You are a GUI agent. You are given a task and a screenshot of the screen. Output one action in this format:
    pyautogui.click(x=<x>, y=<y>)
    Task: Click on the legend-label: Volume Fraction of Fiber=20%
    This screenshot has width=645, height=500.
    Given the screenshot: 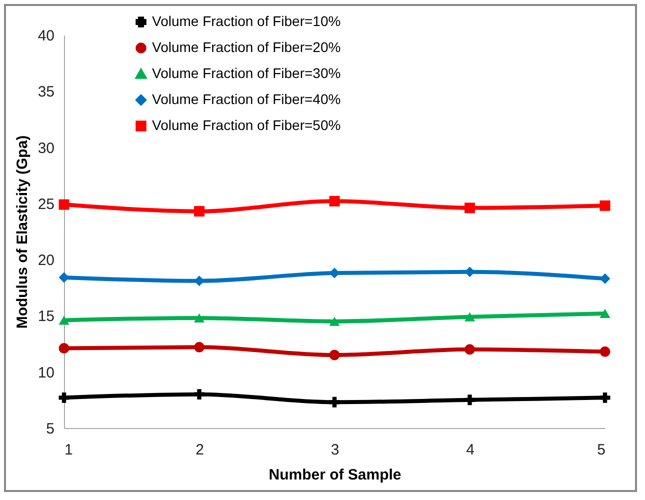 What is the action you would take?
    pyautogui.click(x=246, y=47)
    